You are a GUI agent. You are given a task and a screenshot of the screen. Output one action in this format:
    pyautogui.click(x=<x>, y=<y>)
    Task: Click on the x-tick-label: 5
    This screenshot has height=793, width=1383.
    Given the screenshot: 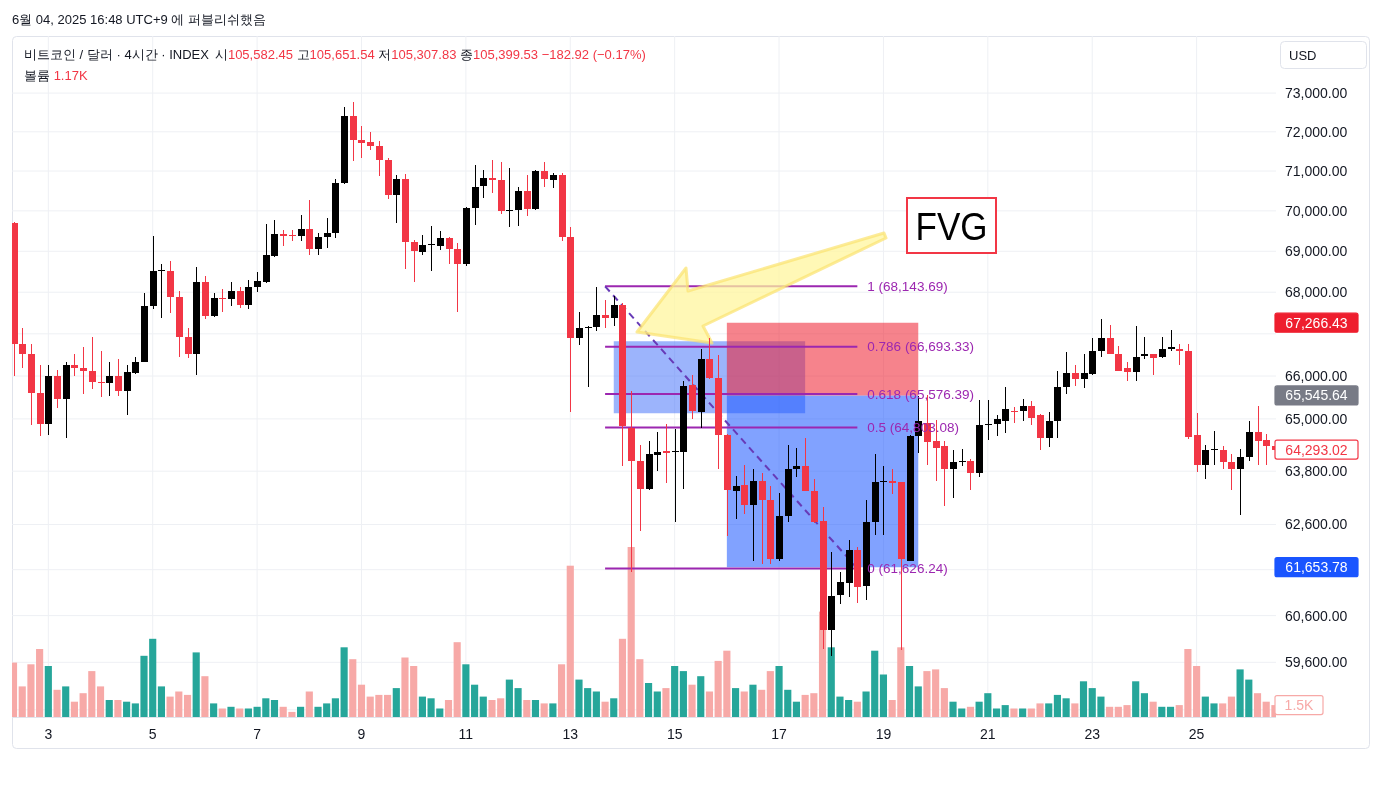 What is the action you would take?
    pyautogui.click(x=152, y=734)
    